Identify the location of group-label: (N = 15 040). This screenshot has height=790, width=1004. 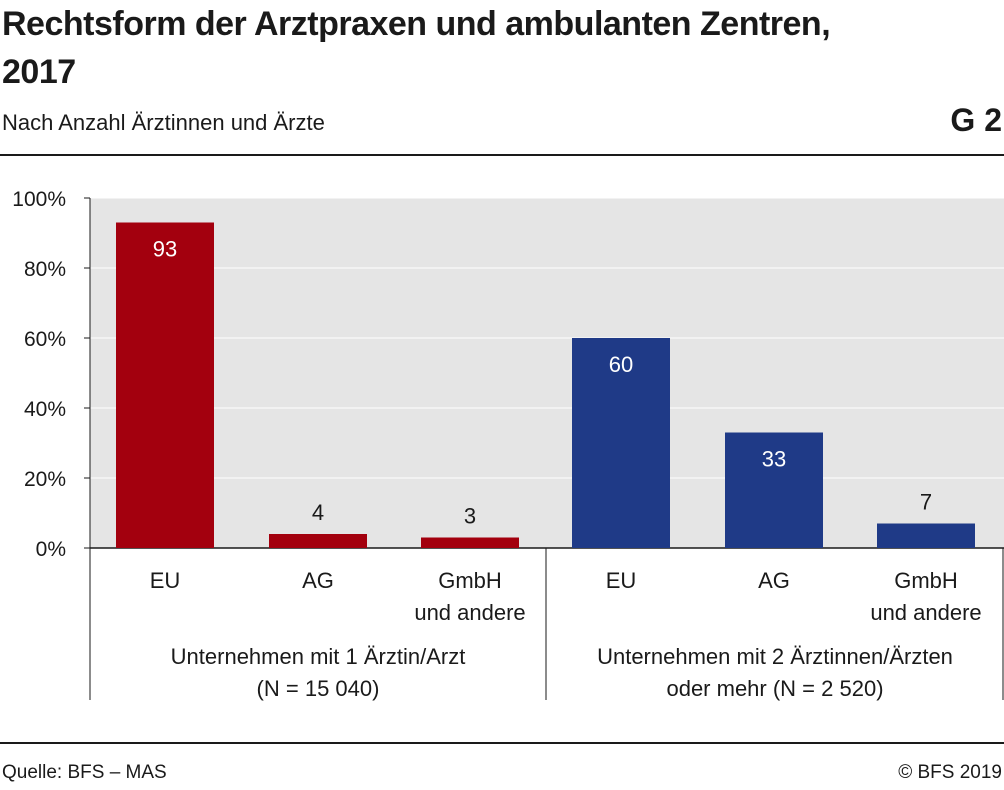
(318, 688).